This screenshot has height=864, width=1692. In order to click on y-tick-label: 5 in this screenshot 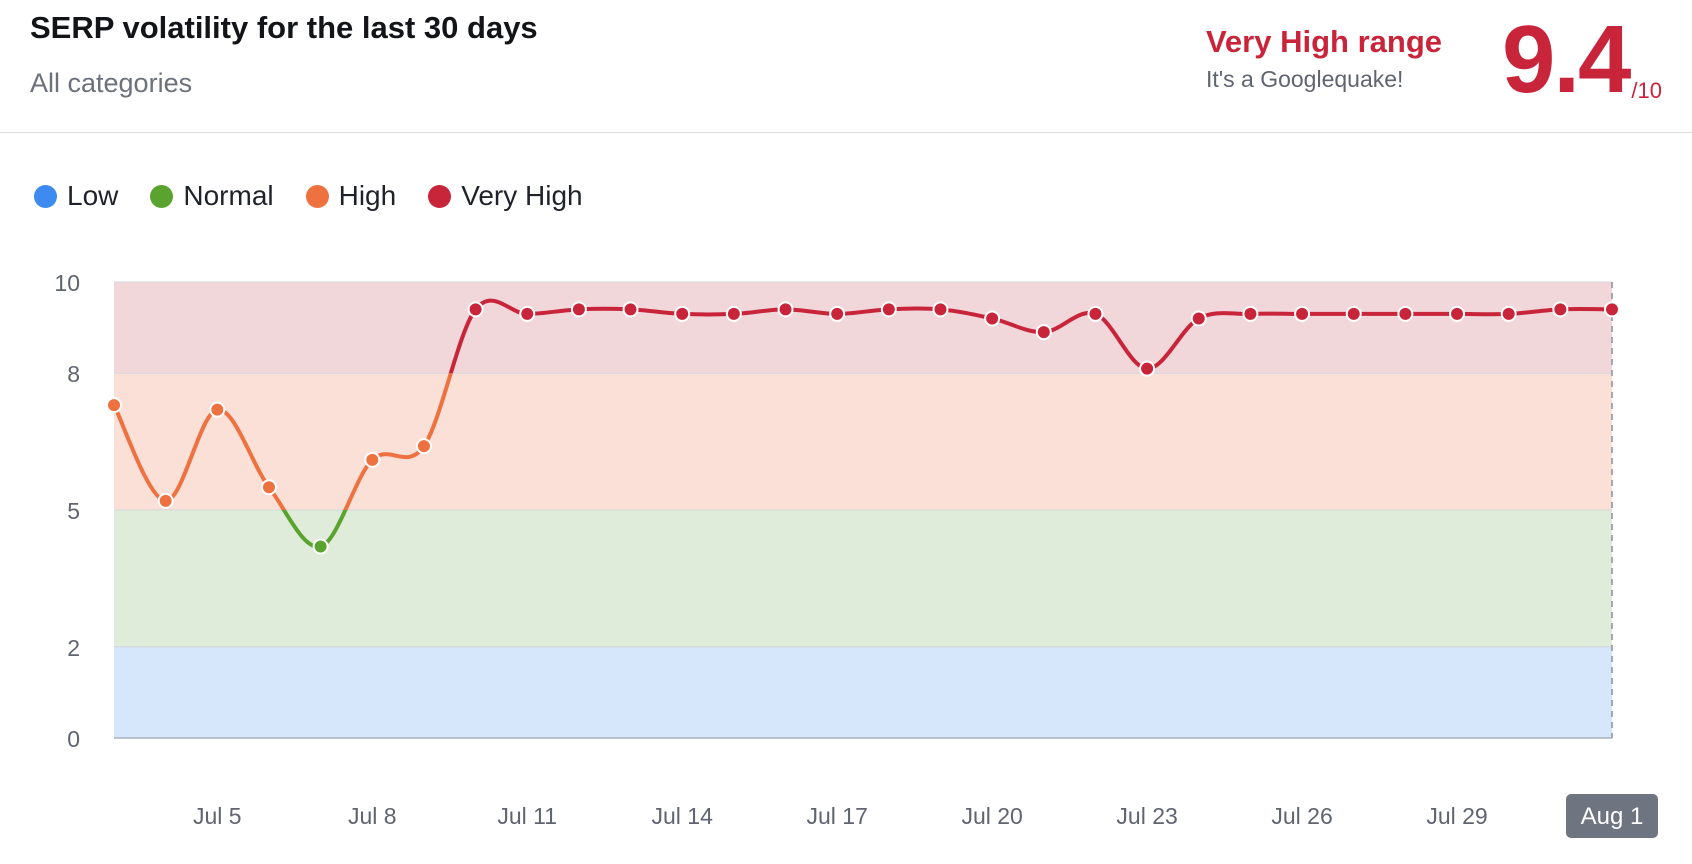, I will do `click(73, 511)`.